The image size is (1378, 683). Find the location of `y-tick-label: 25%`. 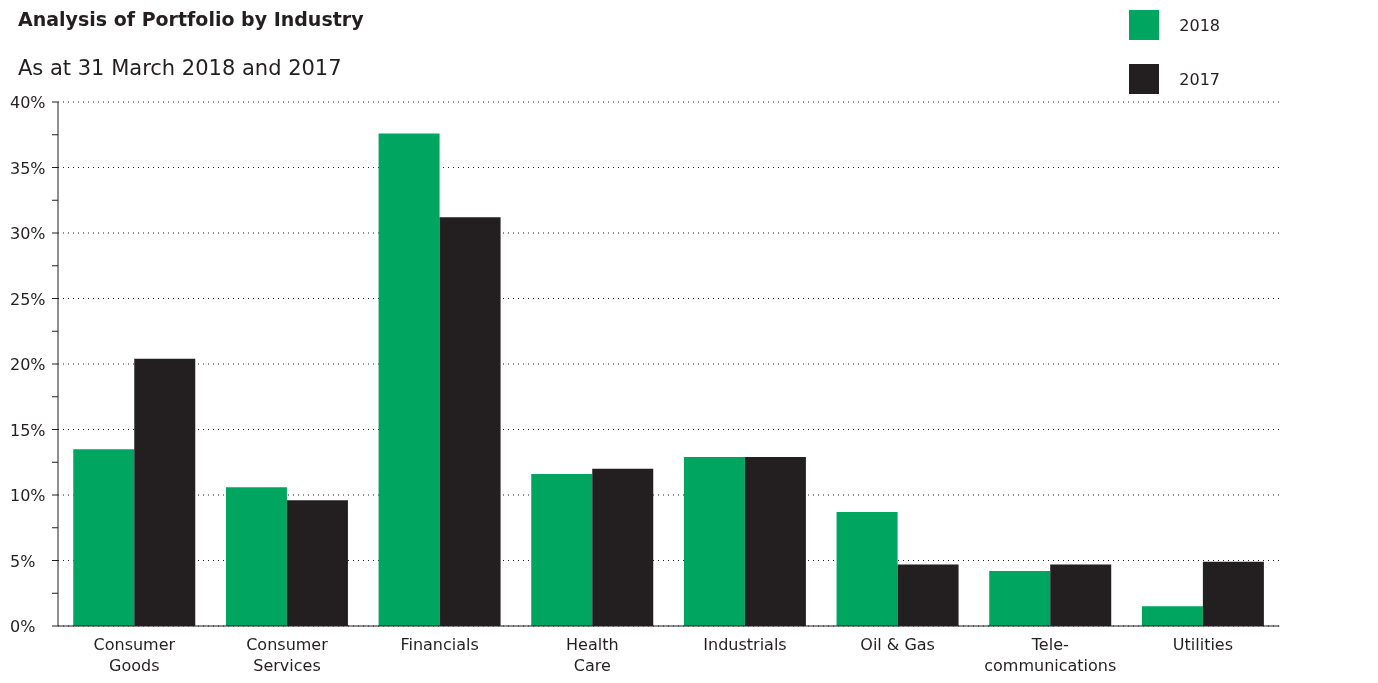

y-tick-label: 25% is located at coordinates (28, 299).